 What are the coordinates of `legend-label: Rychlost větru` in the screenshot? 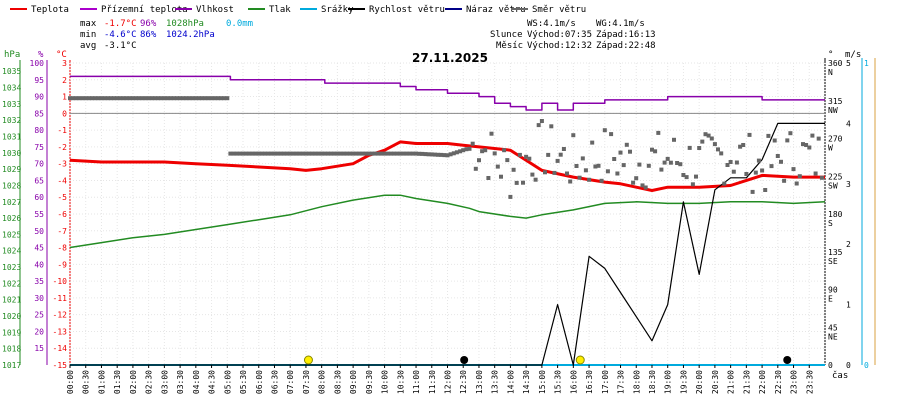 It's located at (407, 10).